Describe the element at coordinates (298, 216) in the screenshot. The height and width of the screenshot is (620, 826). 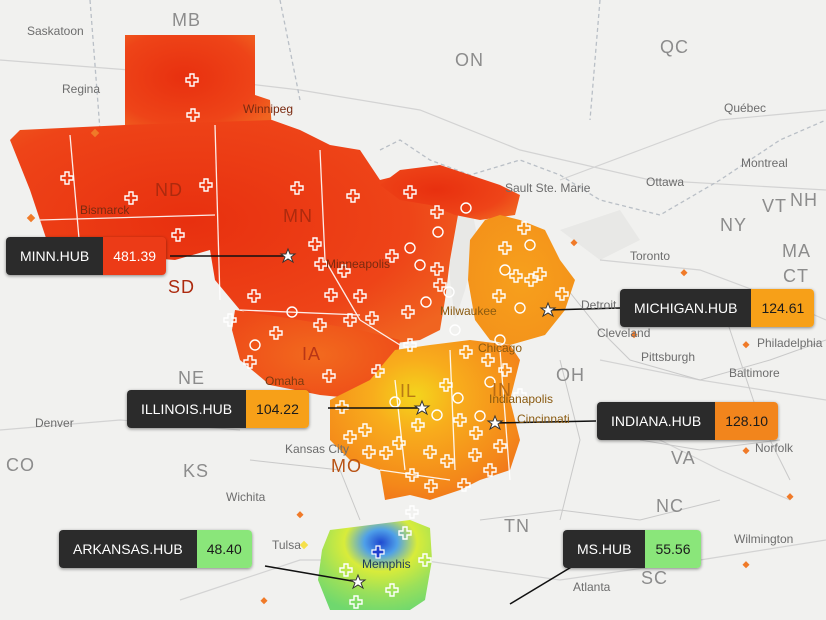
I see `region-label: MN` at that location.